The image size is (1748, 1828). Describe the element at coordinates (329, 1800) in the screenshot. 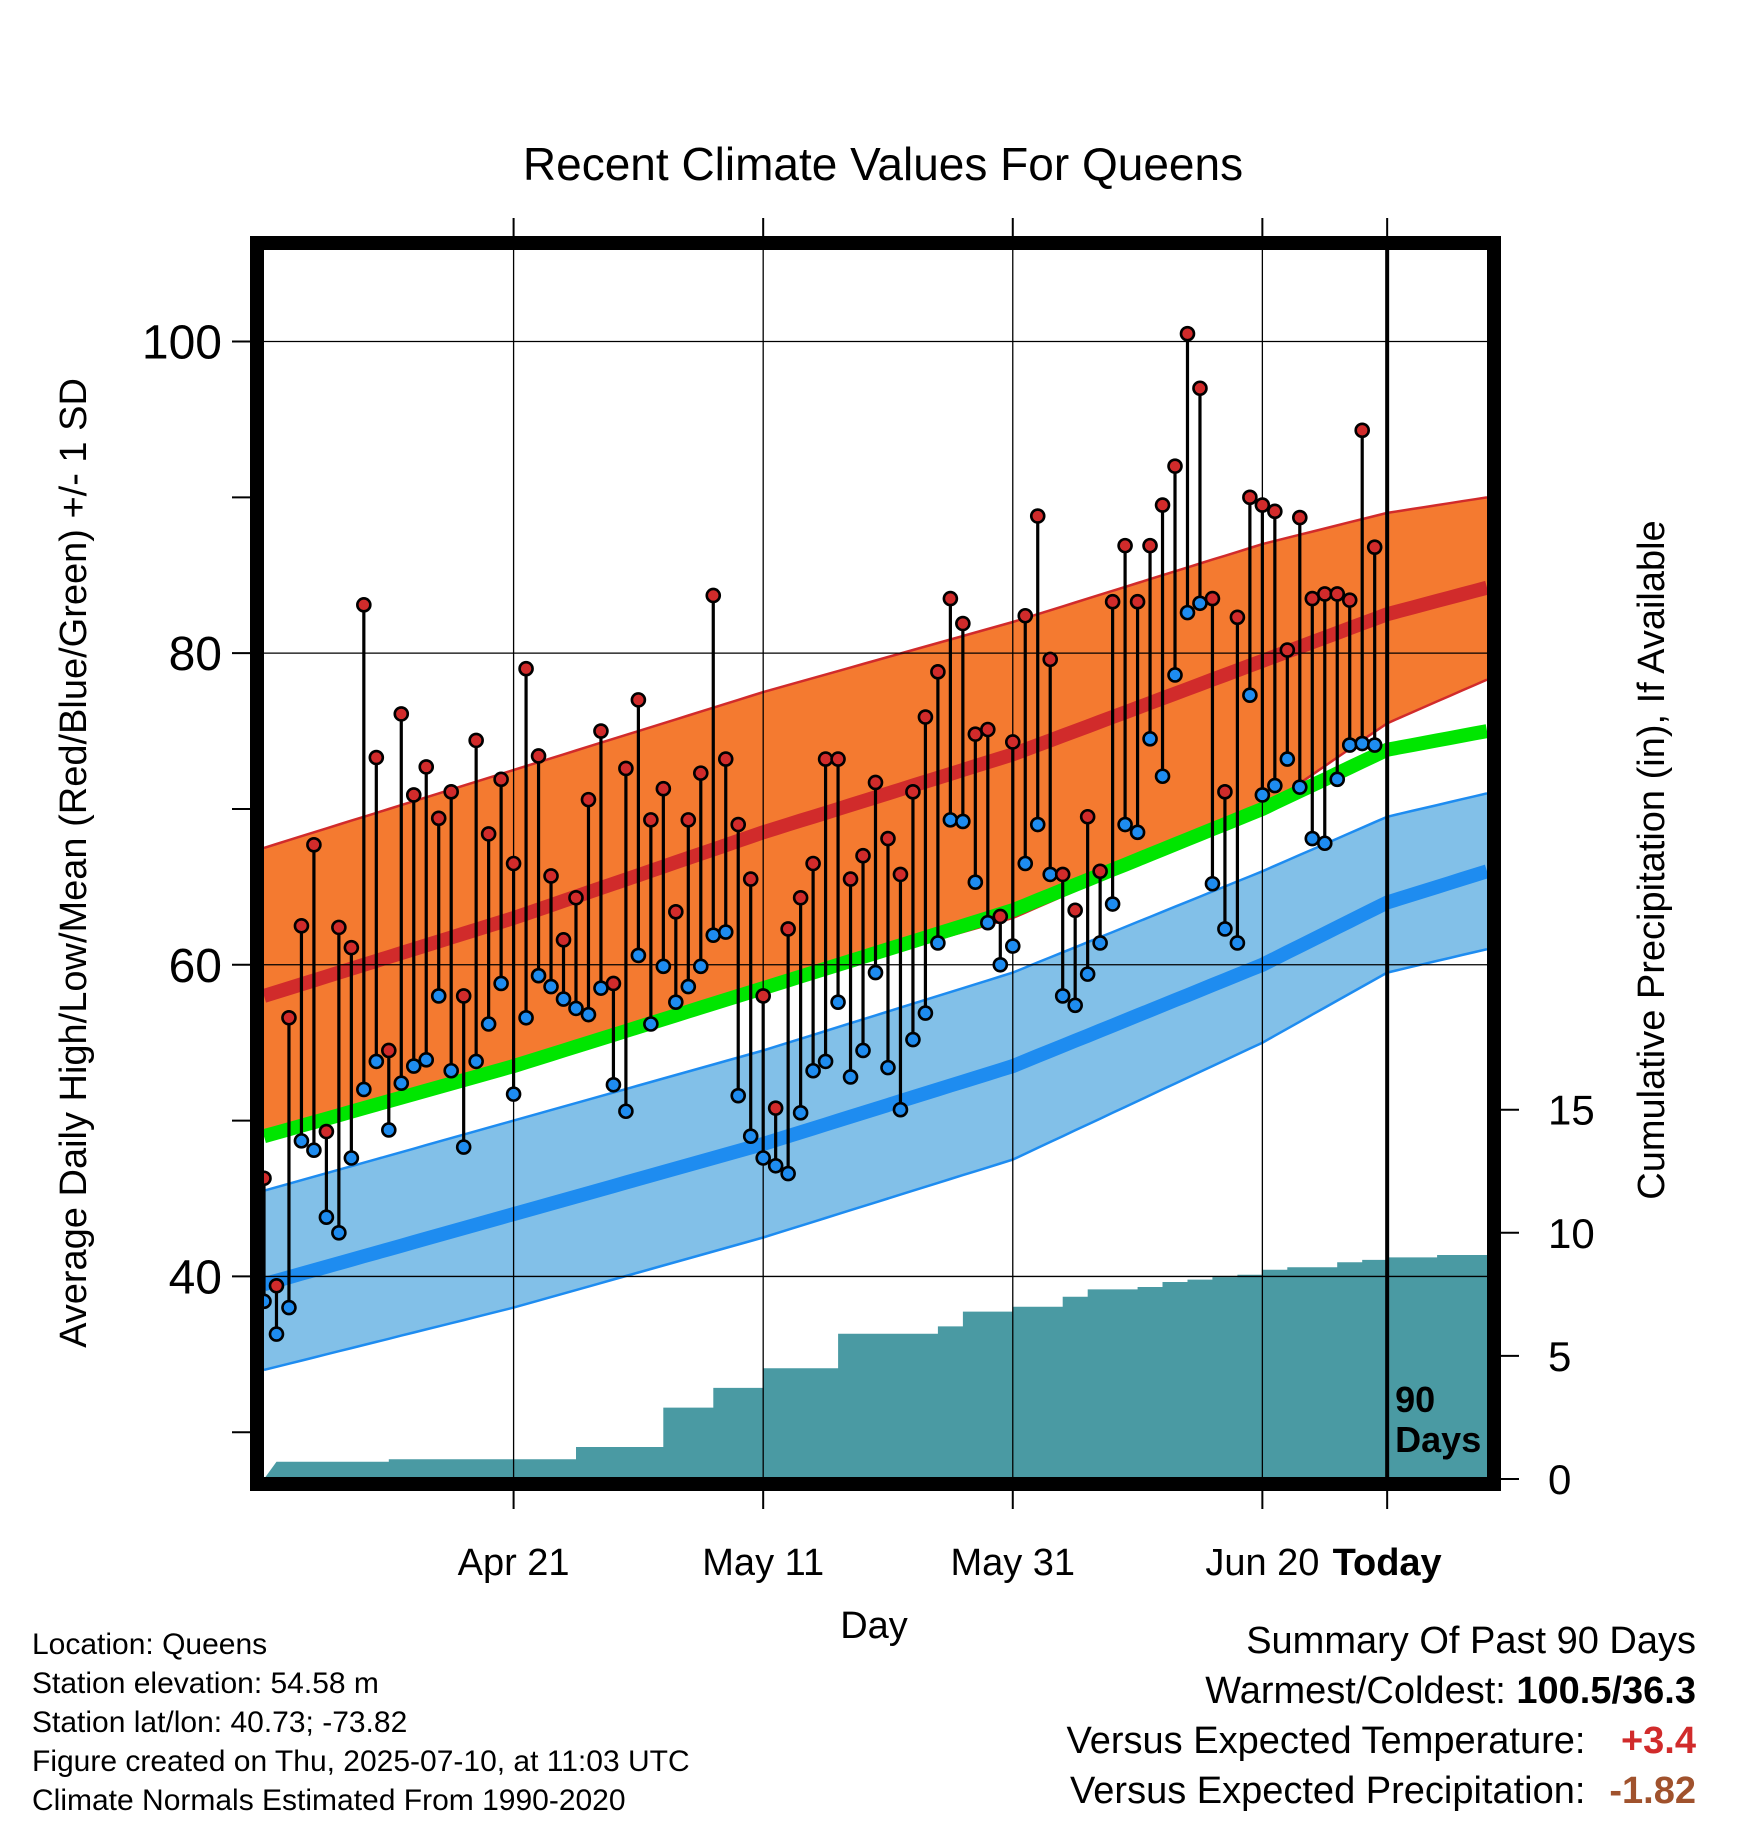

I see `info-normals: Climate Normals Estimated From 1990-2020` at that location.